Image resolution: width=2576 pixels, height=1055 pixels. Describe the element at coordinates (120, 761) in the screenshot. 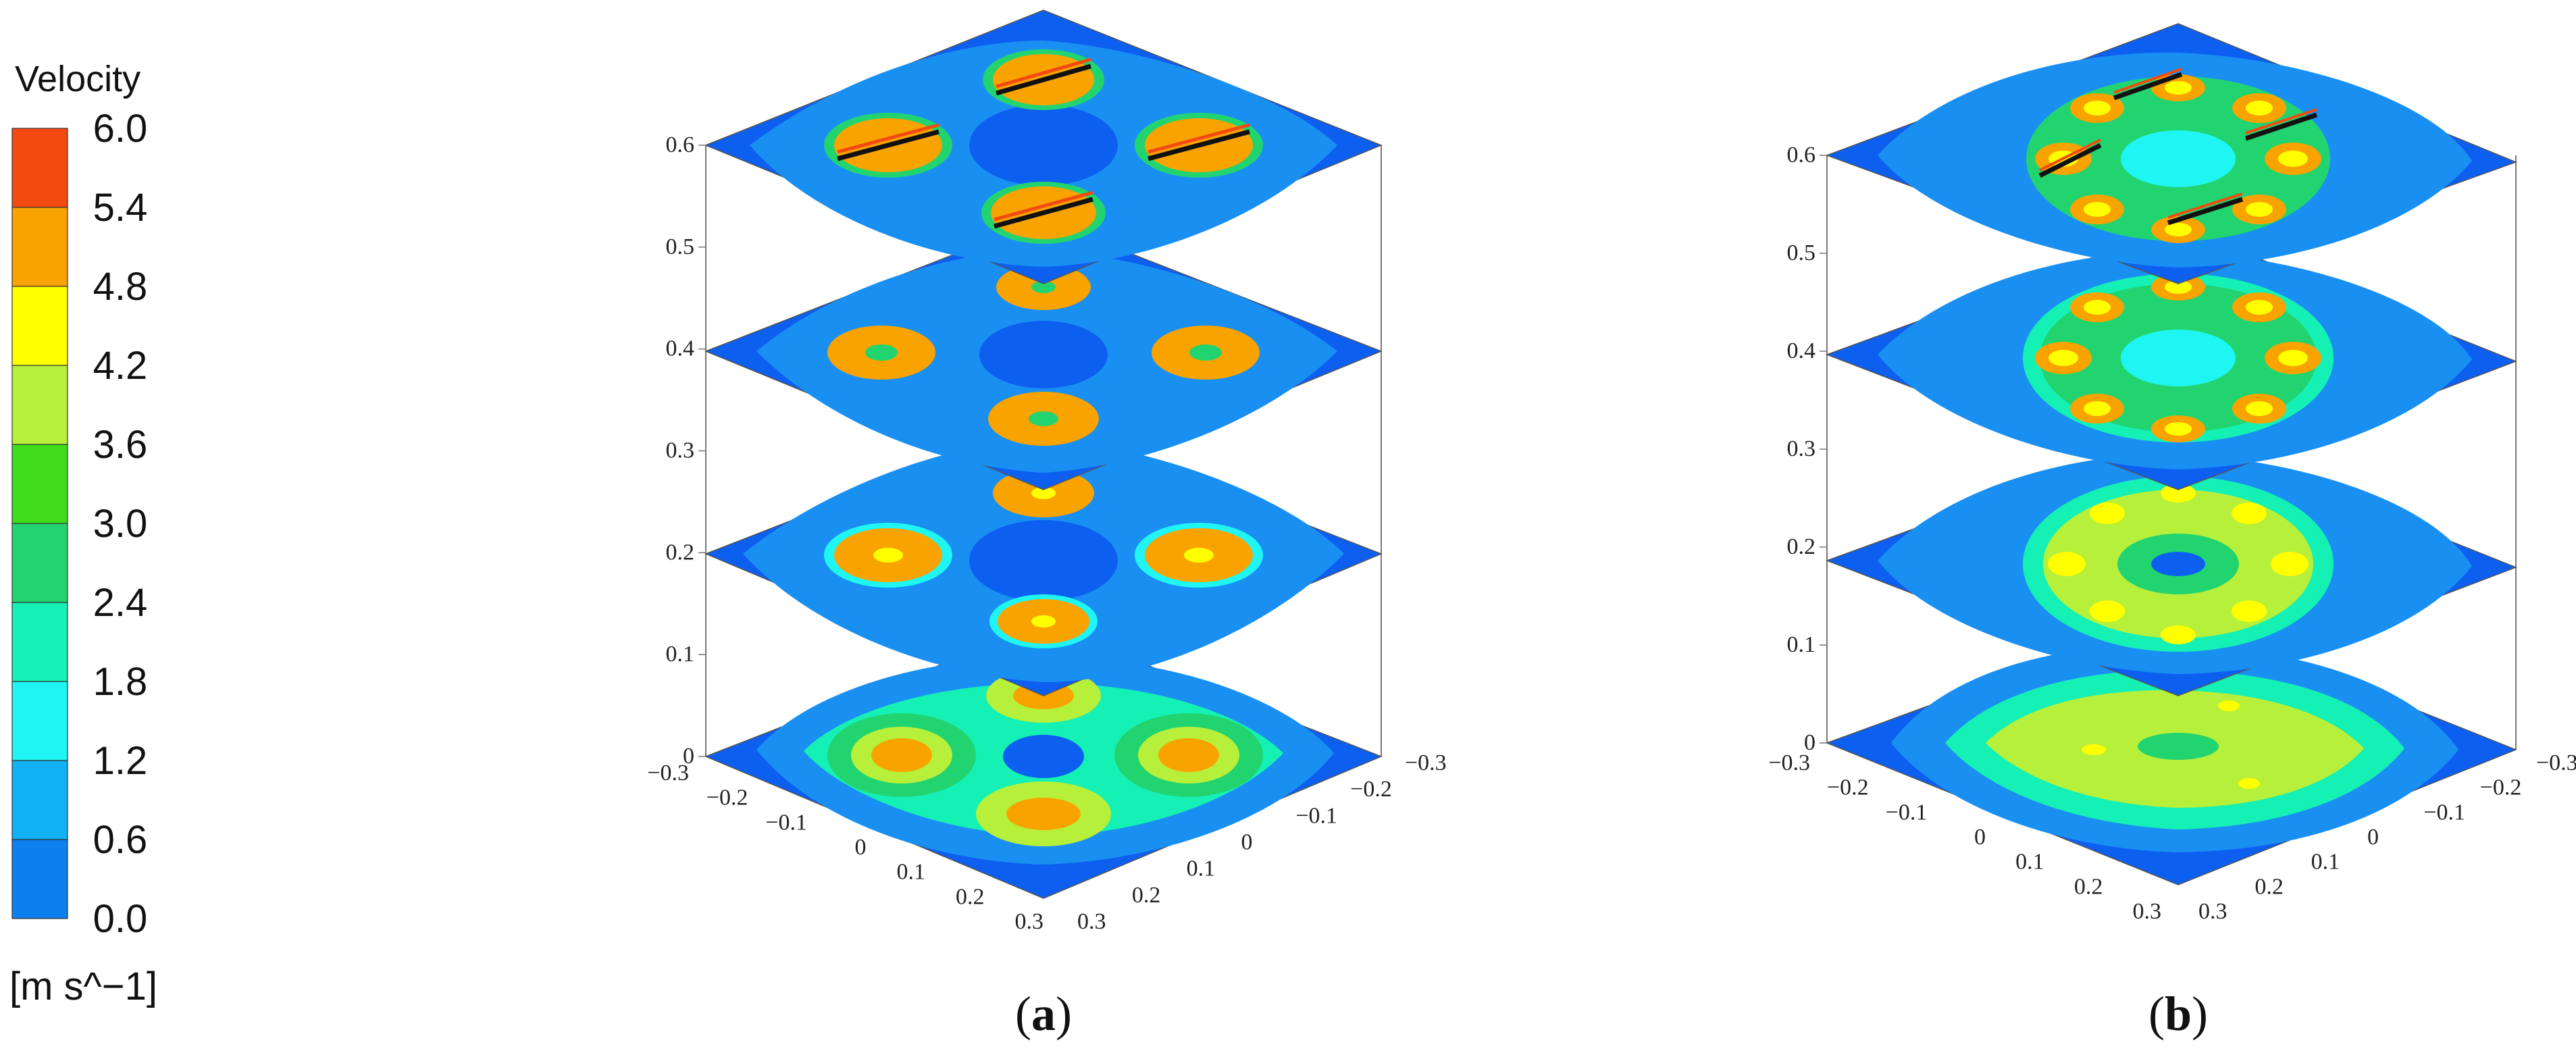

I see `legend-tick-label: 1.2` at that location.